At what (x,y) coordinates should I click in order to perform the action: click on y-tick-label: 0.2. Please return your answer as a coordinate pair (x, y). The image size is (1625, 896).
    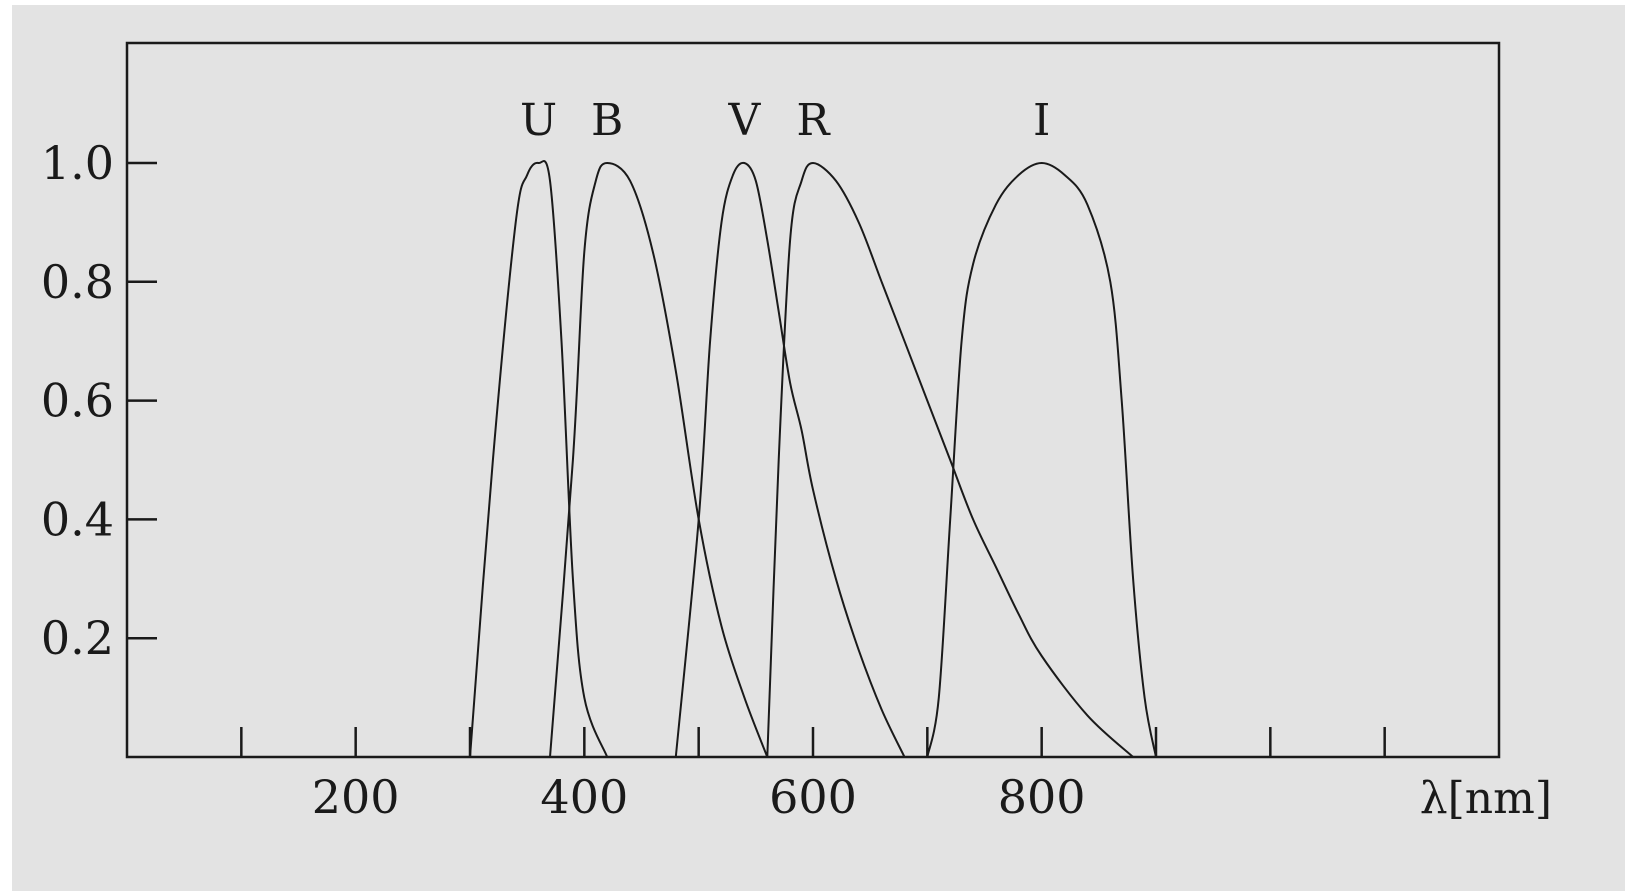
    Looking at the image, I should click on (77, 638).